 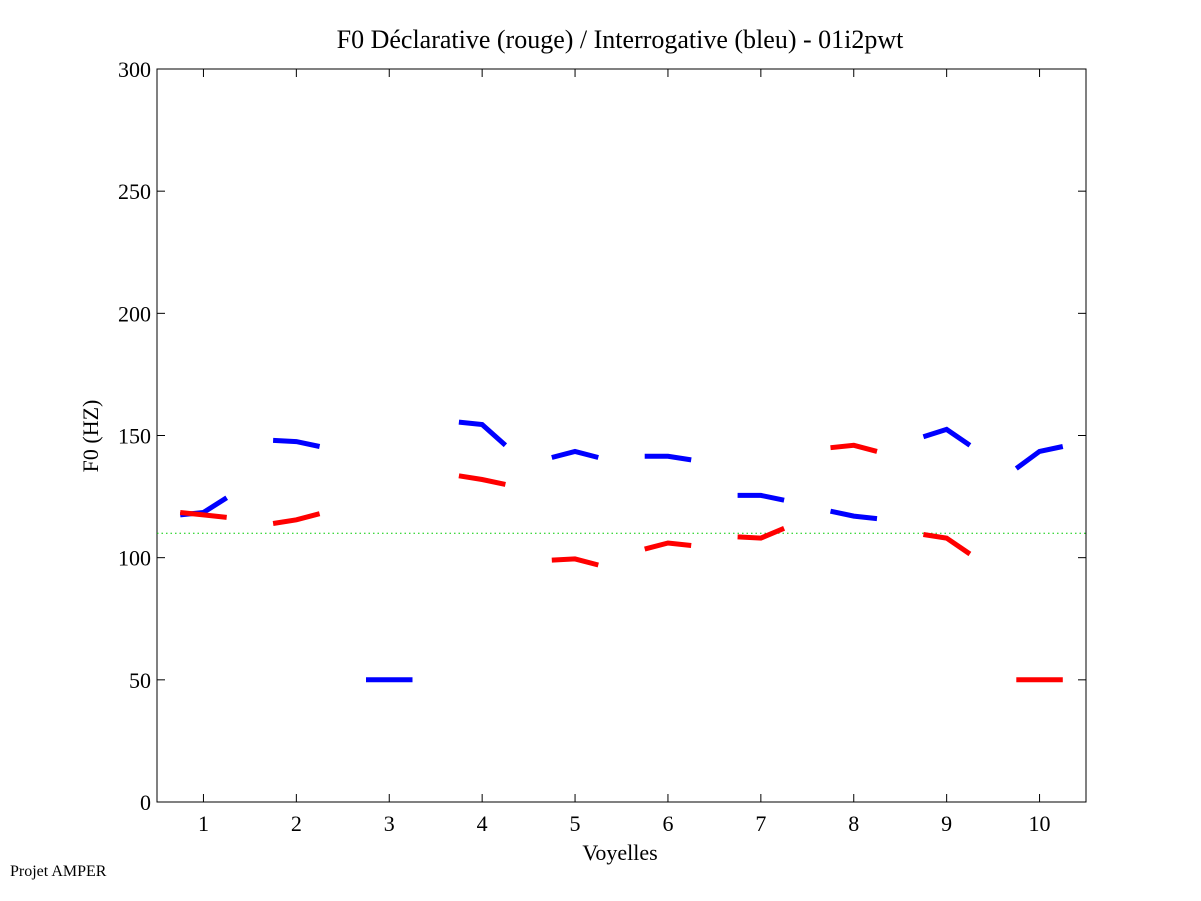 What do you see at coordinates (389, 823) in the screenshot?
I see `x-tick-label: 3` at bounding box center [389, 823].